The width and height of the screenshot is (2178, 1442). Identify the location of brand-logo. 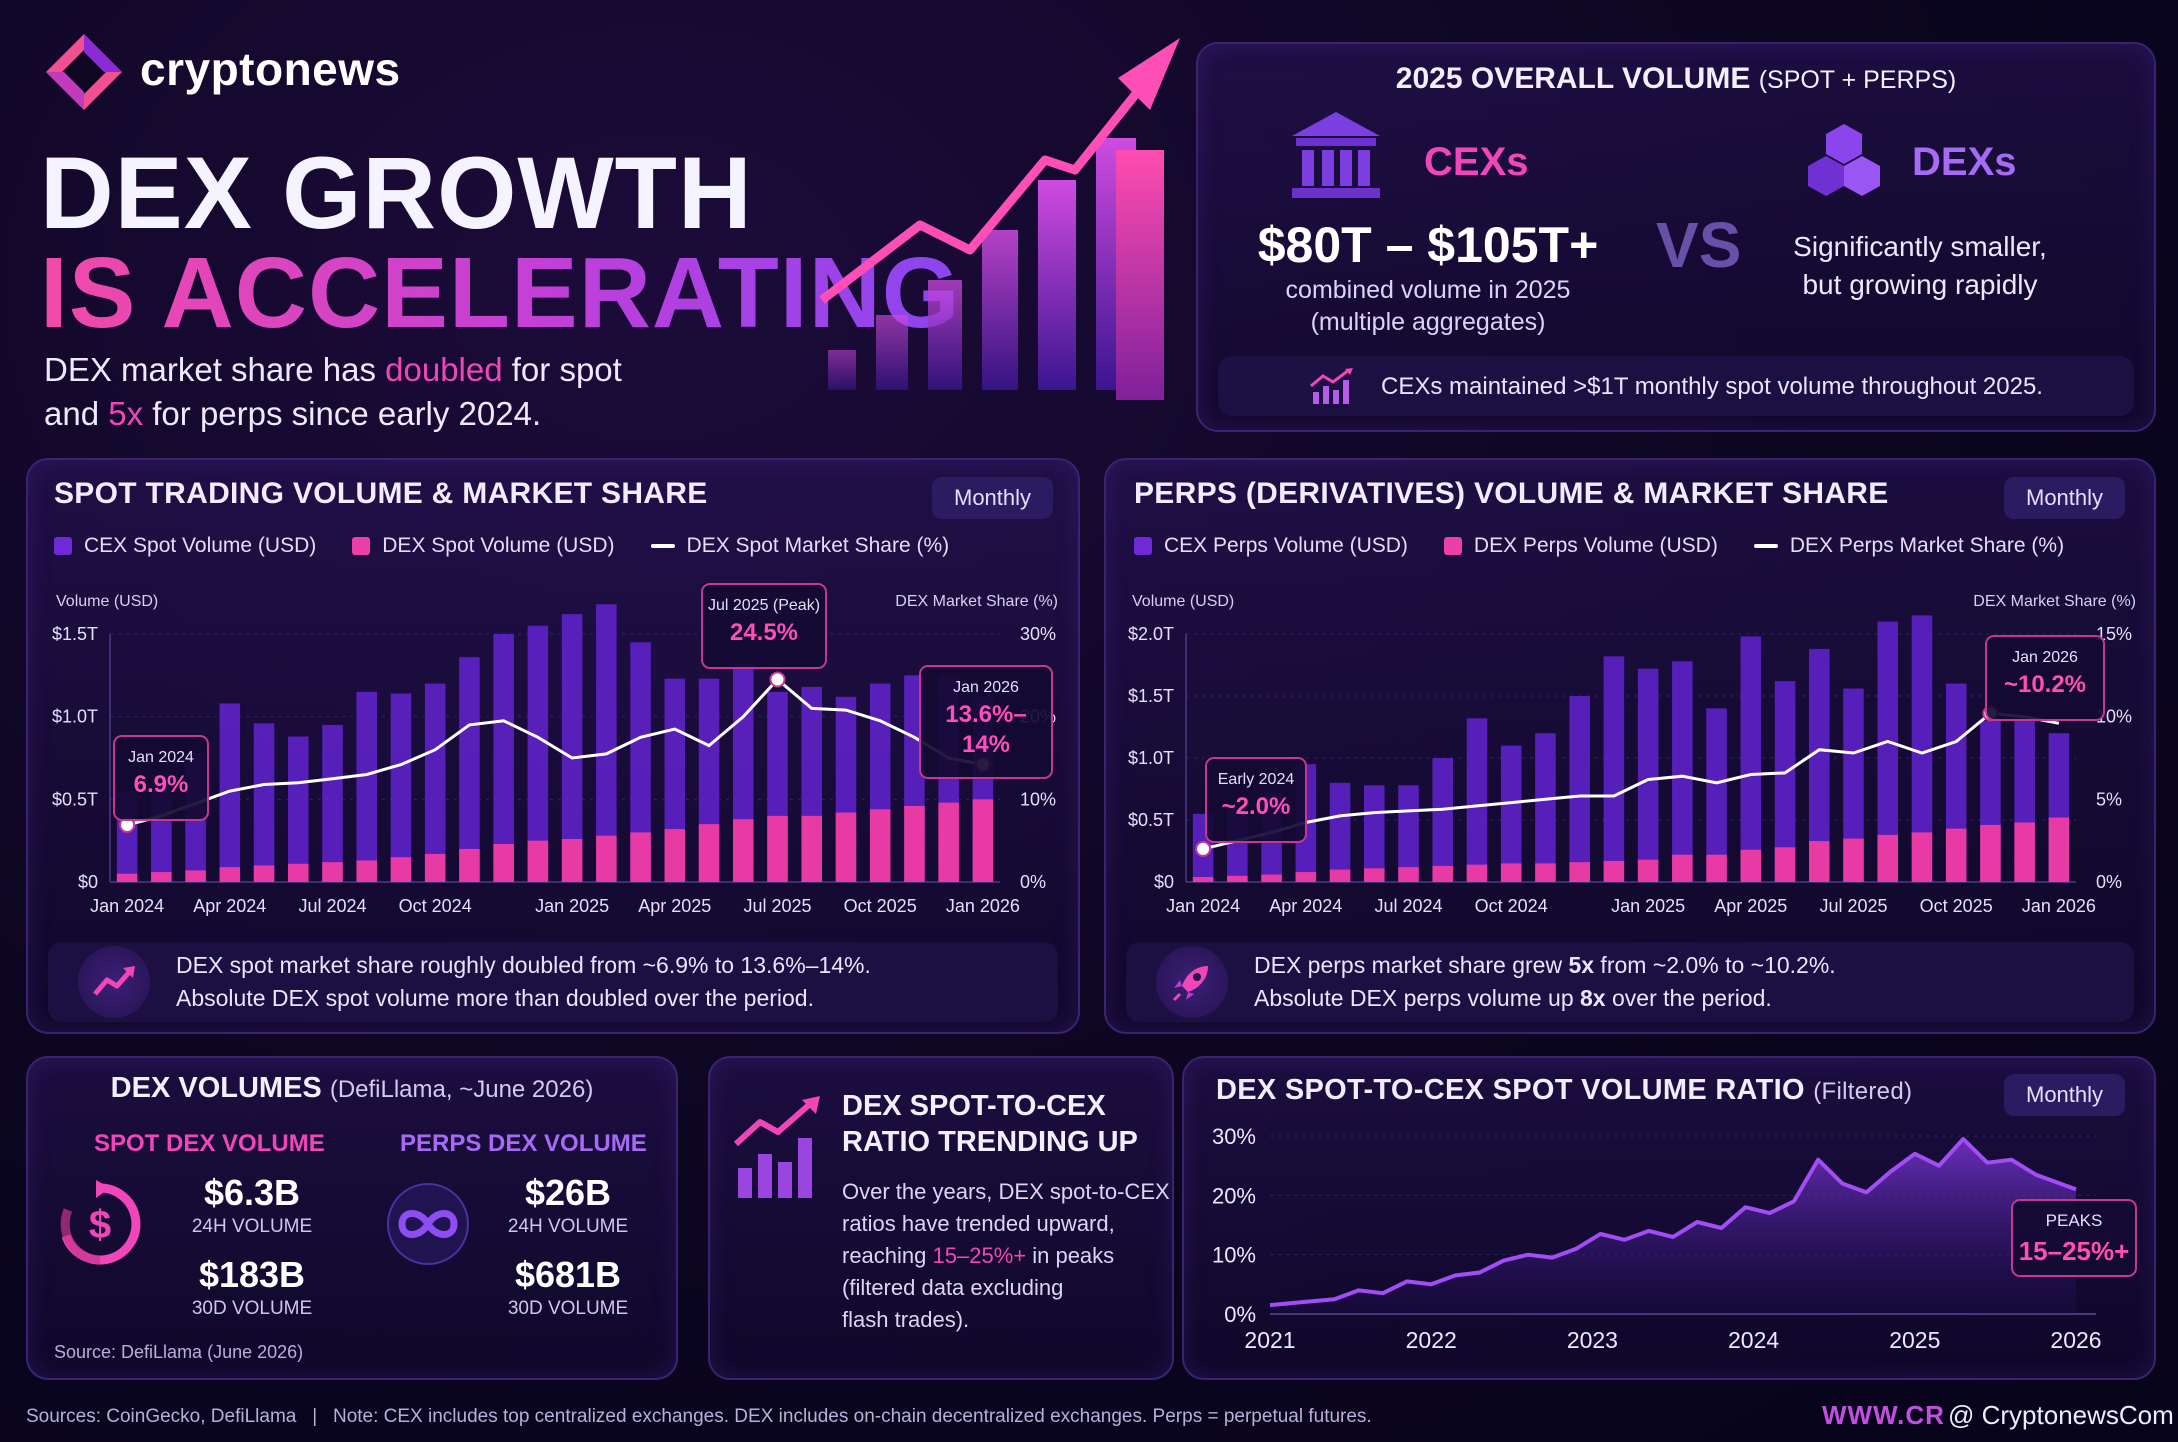
(84, 72).